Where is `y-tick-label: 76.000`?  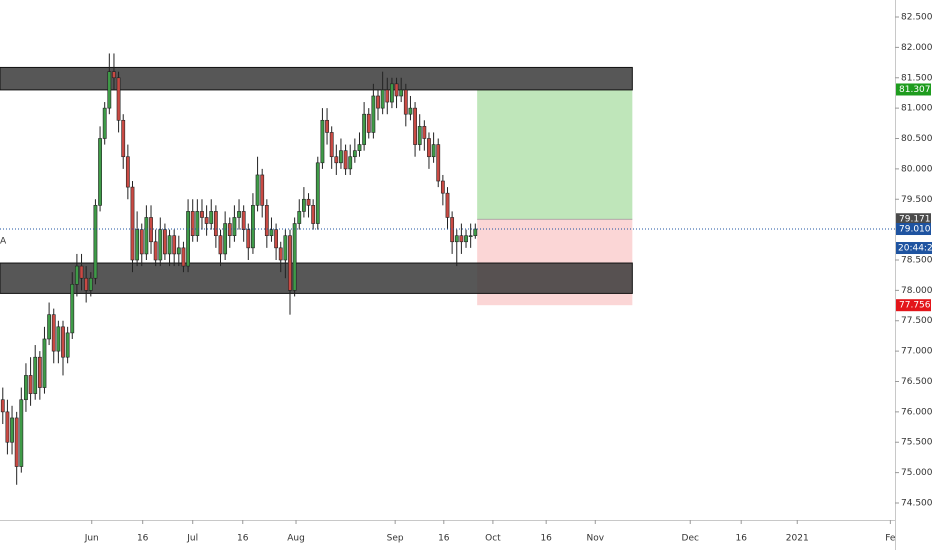
y-tick-label: 76.000 is located at coordinates (916, 412).